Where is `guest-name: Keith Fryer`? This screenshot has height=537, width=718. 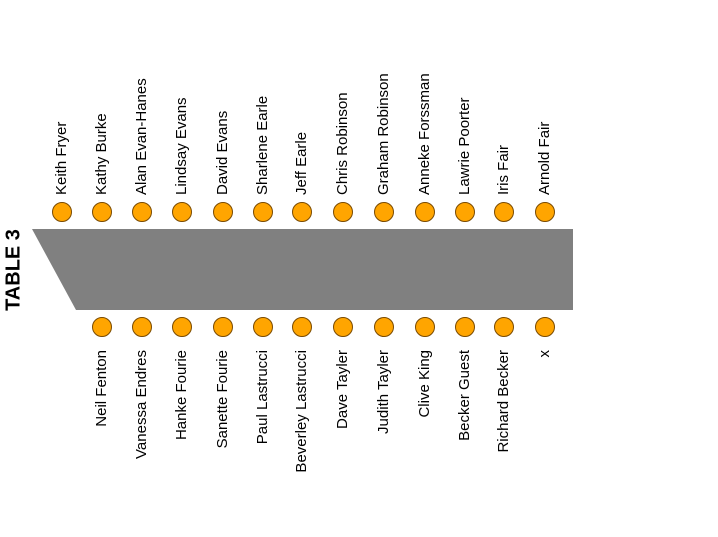 guest-name: Keith Fryer is located at coordinates (61, 158).